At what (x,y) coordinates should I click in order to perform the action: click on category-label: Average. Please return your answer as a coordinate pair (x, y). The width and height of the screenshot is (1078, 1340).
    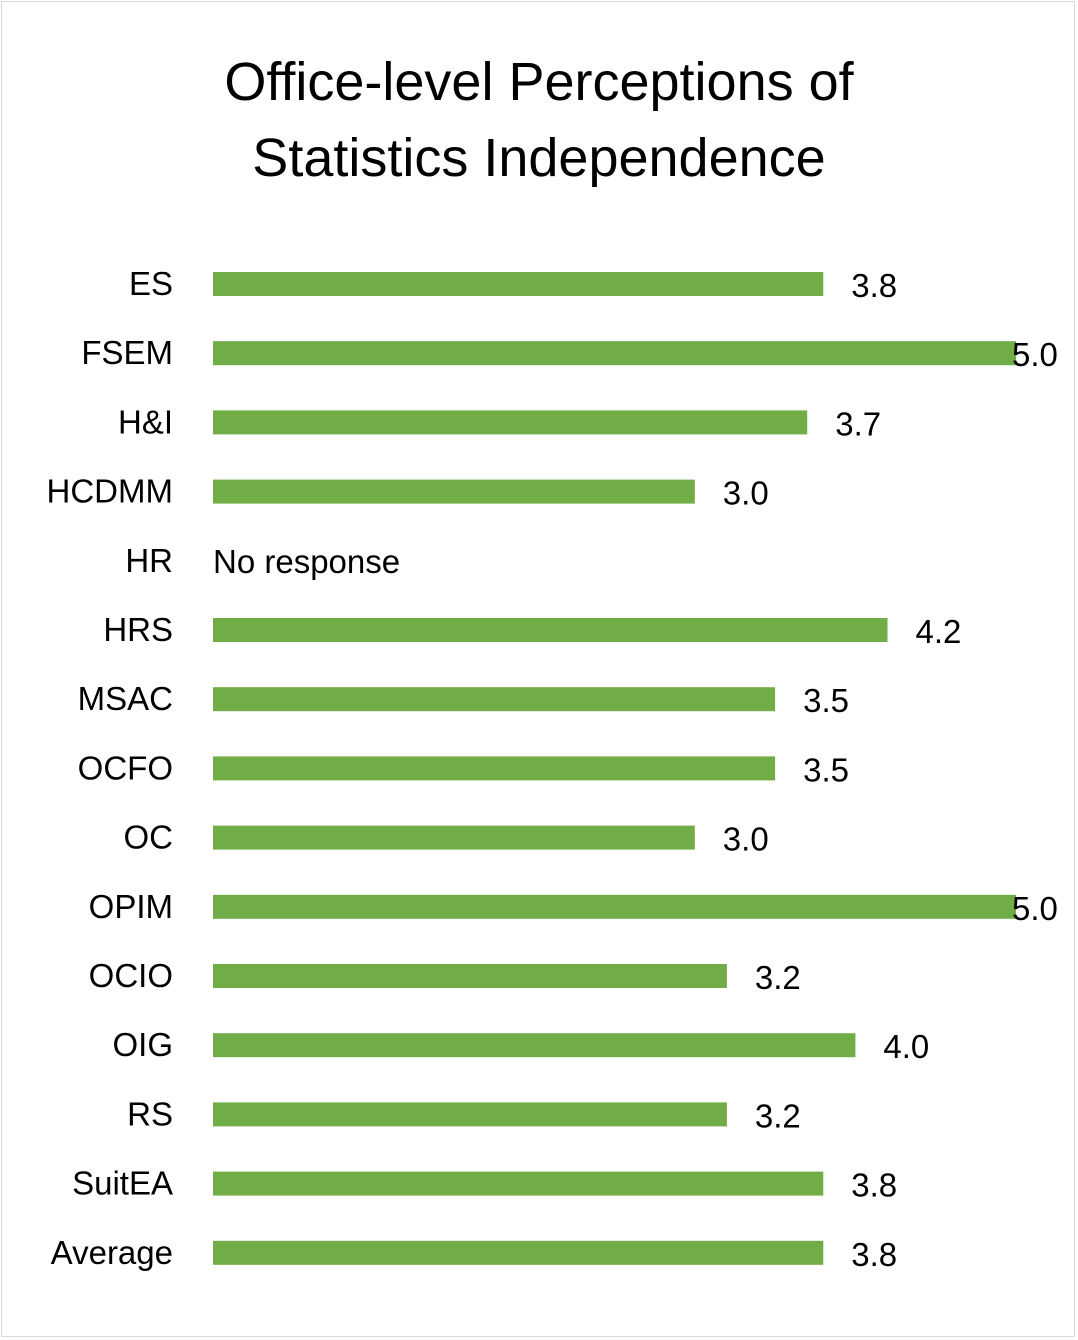
    Looking at the image, I should click on (112, 1252).